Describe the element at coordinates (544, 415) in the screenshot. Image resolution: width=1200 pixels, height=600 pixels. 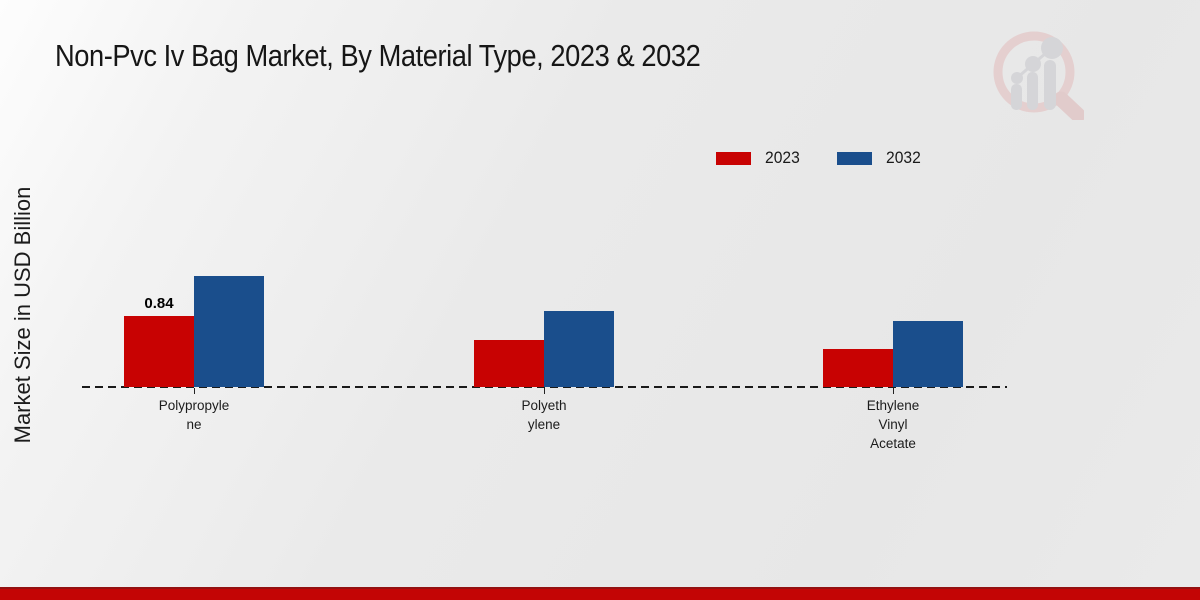
I see `category-label-polyethylene: Polyeth ylene` at that location.